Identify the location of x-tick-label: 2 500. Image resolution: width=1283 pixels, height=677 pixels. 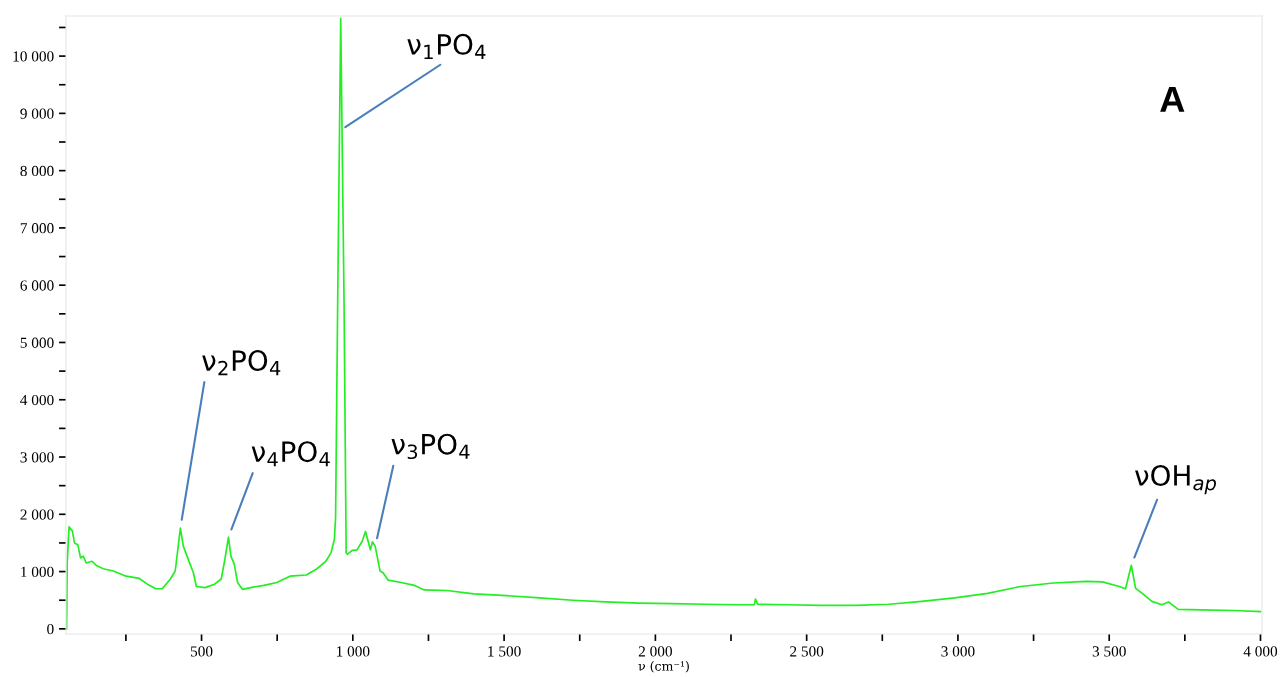
(807, 651).